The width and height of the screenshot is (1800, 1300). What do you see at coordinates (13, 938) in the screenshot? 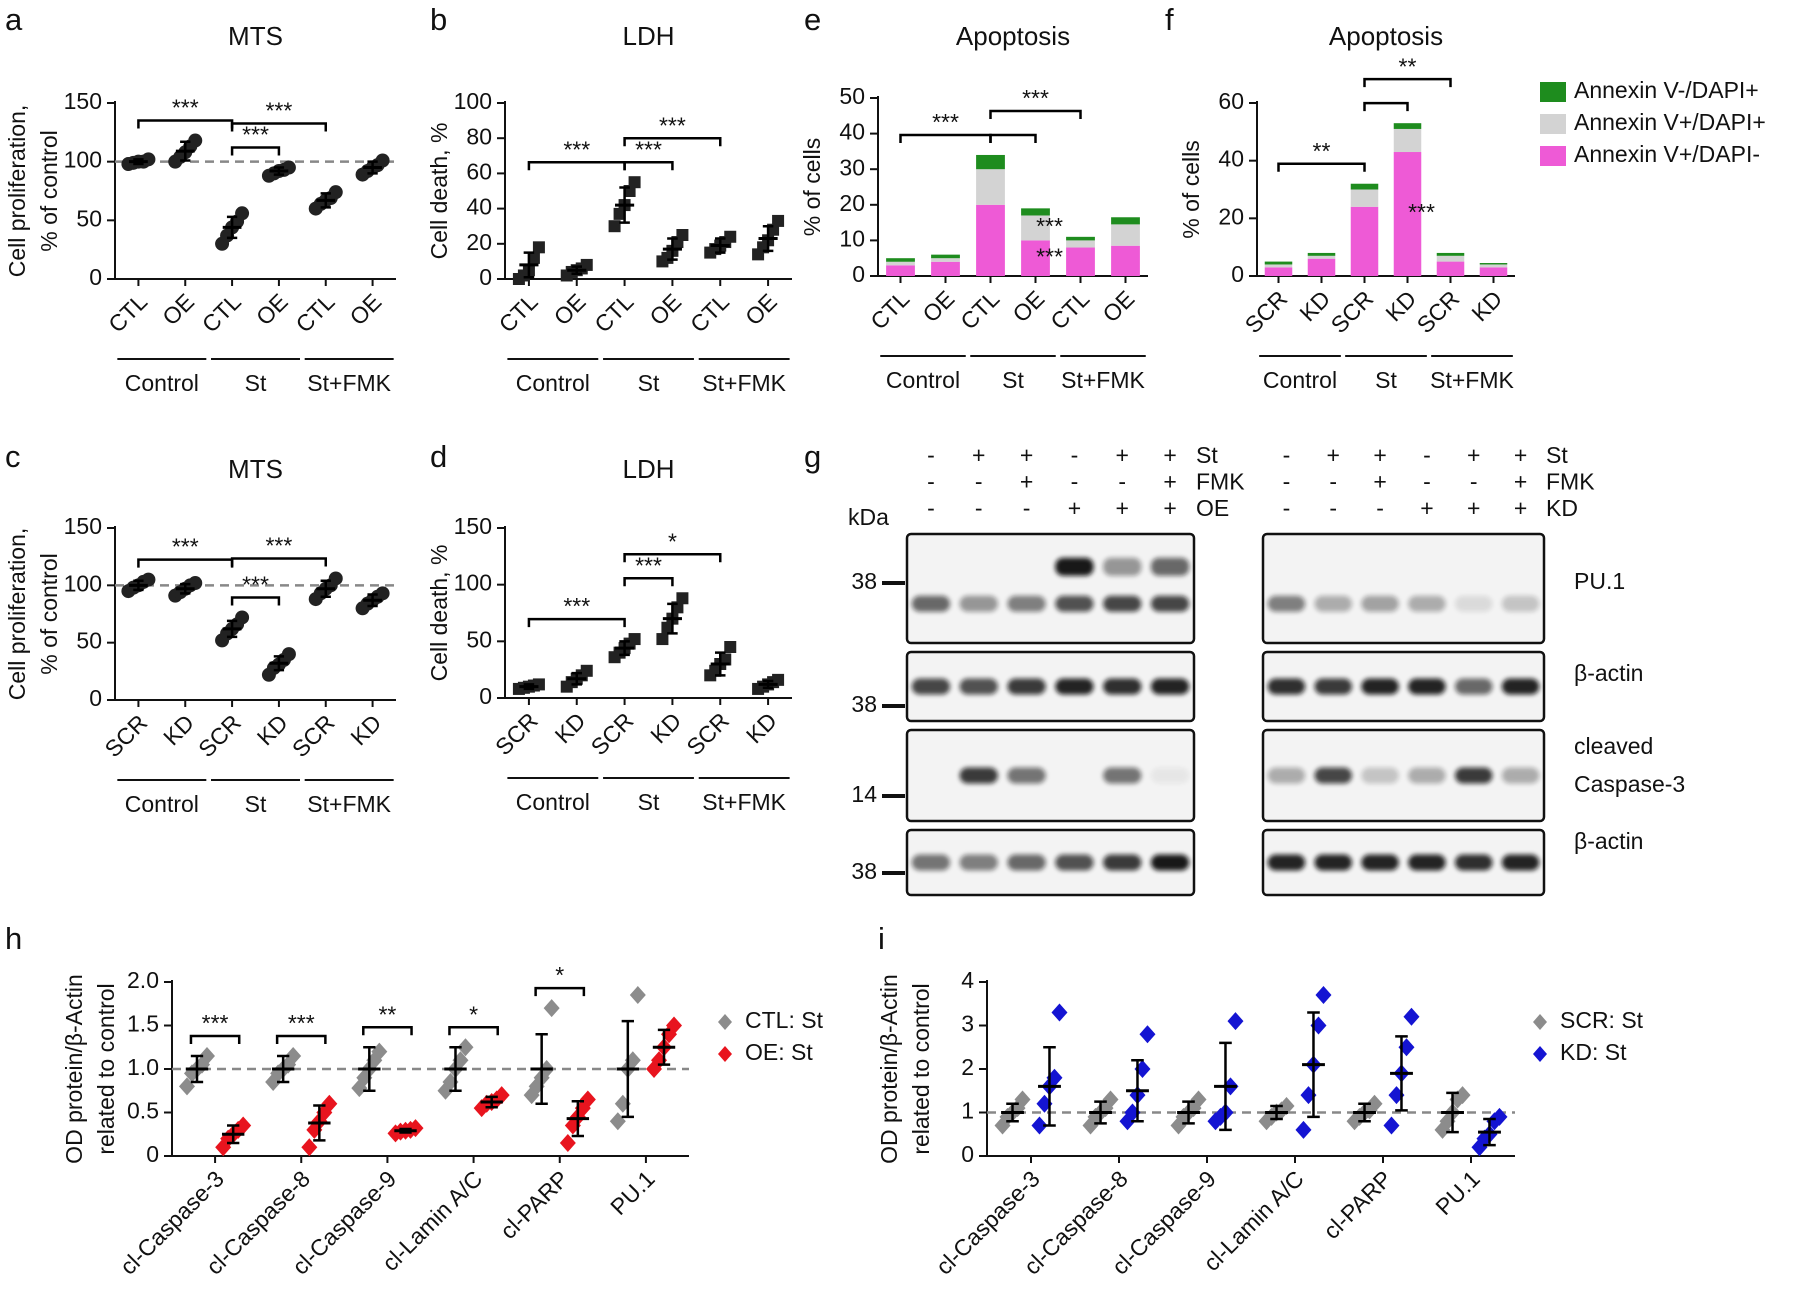
I see `panel-letter: h` at bounding box center [13, 938].